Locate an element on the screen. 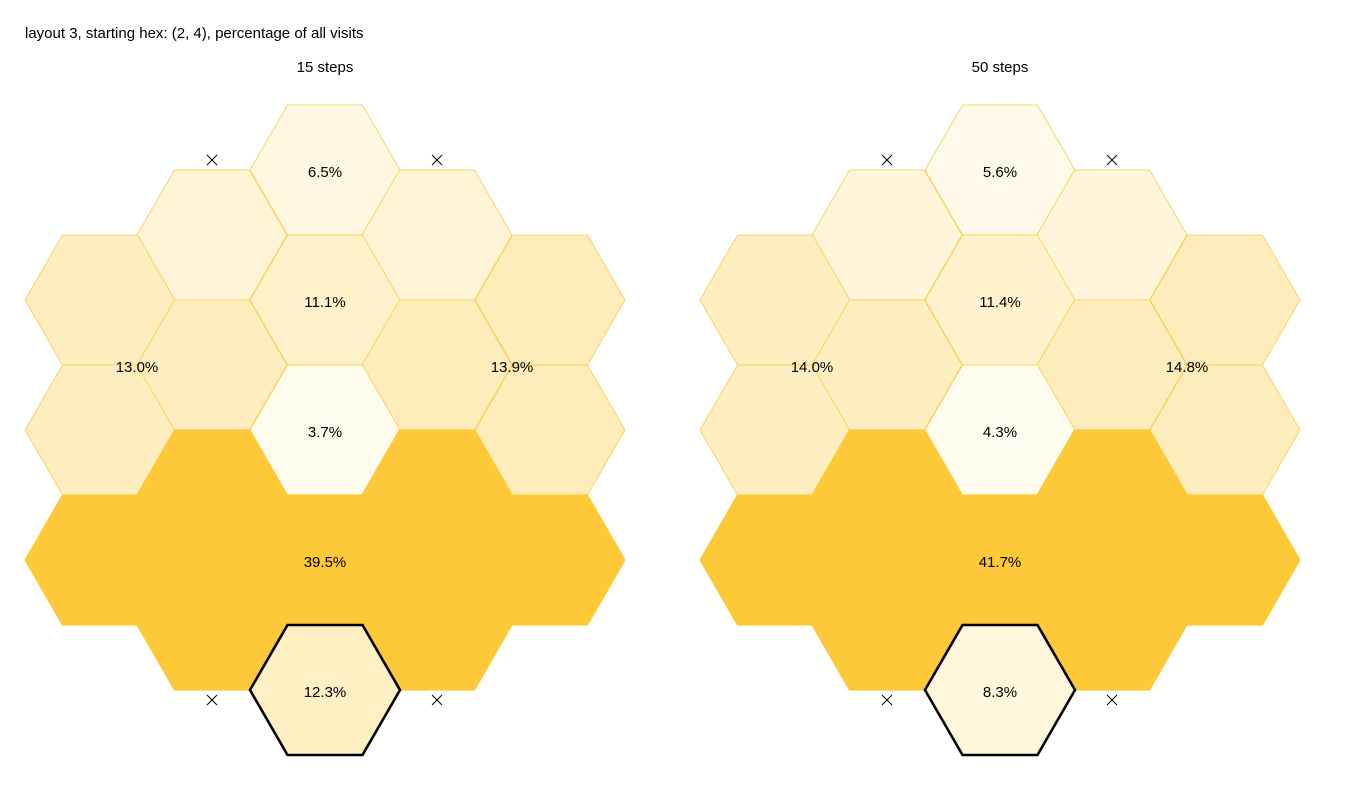  hex-label-bottom-band: 41.7% is located at coordinates (1000, 562).